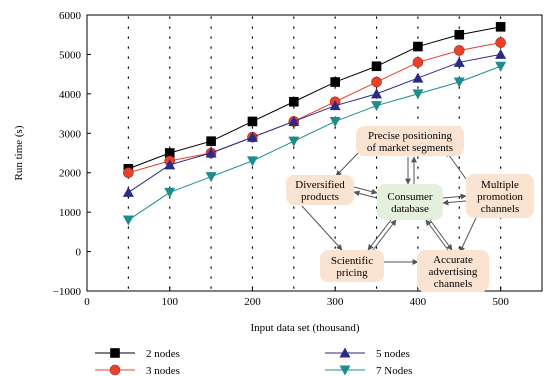 The height and width of the screenshot is (376, 547). What do you see at coordinates (453, 284) in the screenshot?
I see `diagram-label: channels` at bounding box center [453, 284].